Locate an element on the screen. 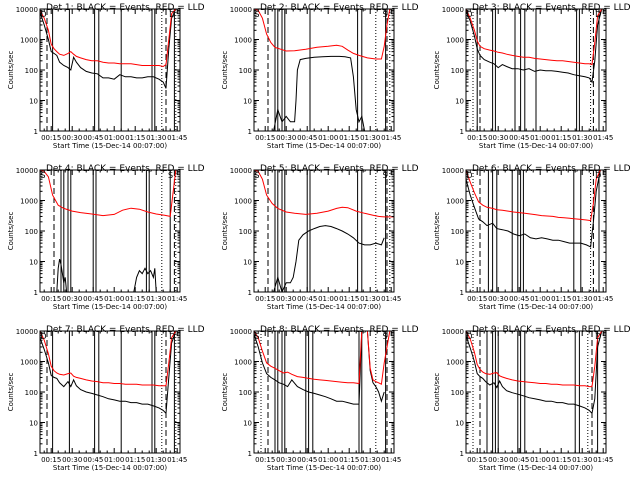  chart-title: Det 3: BLACK = Events, RED = LLD is located at coordinates (551, 8).